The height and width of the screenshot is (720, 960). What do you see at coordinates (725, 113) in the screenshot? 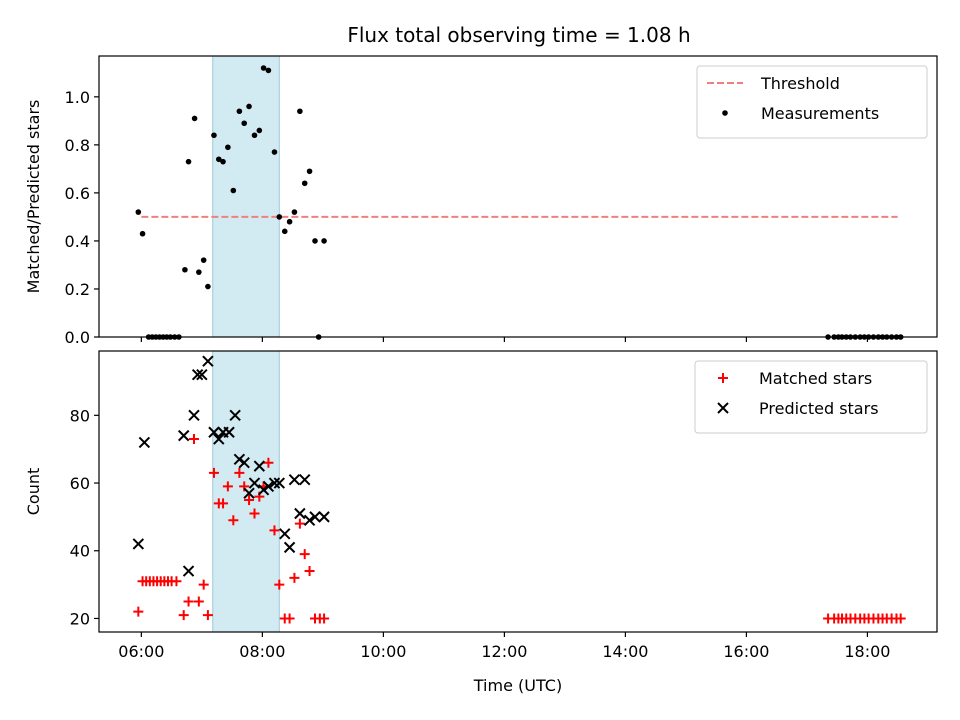
I see `legend-measurement-swatch` at bounding box center [725, 113].